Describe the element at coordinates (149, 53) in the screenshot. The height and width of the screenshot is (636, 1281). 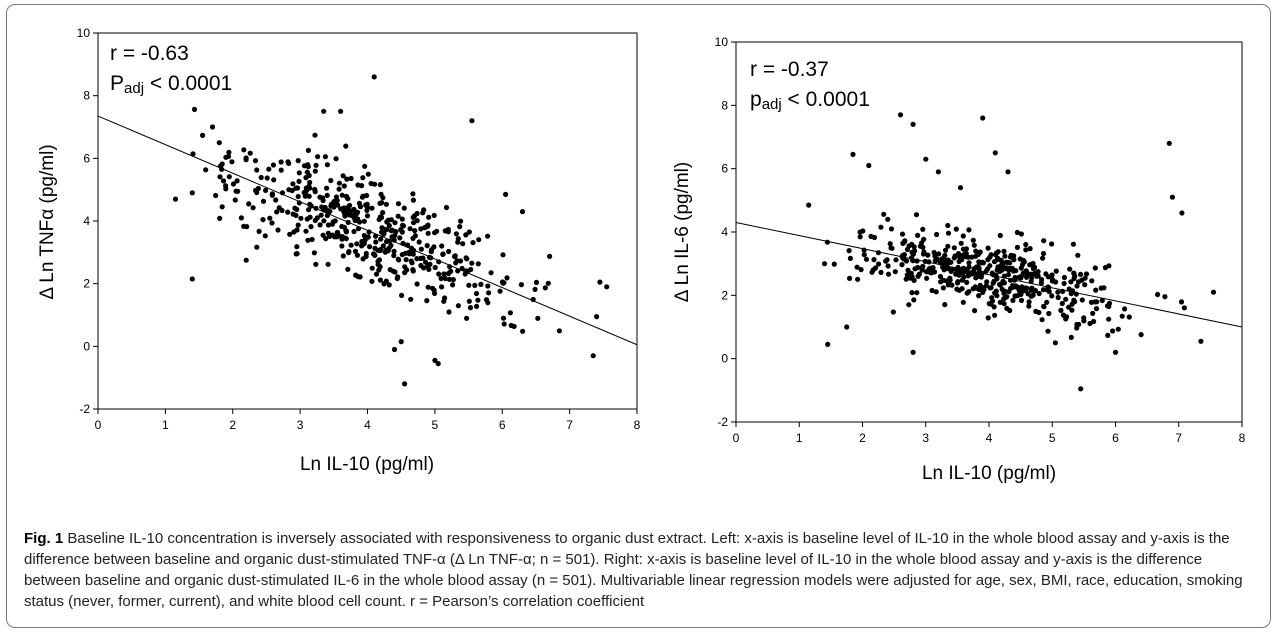
I see `left-r-value: r = -0.63` at that location.